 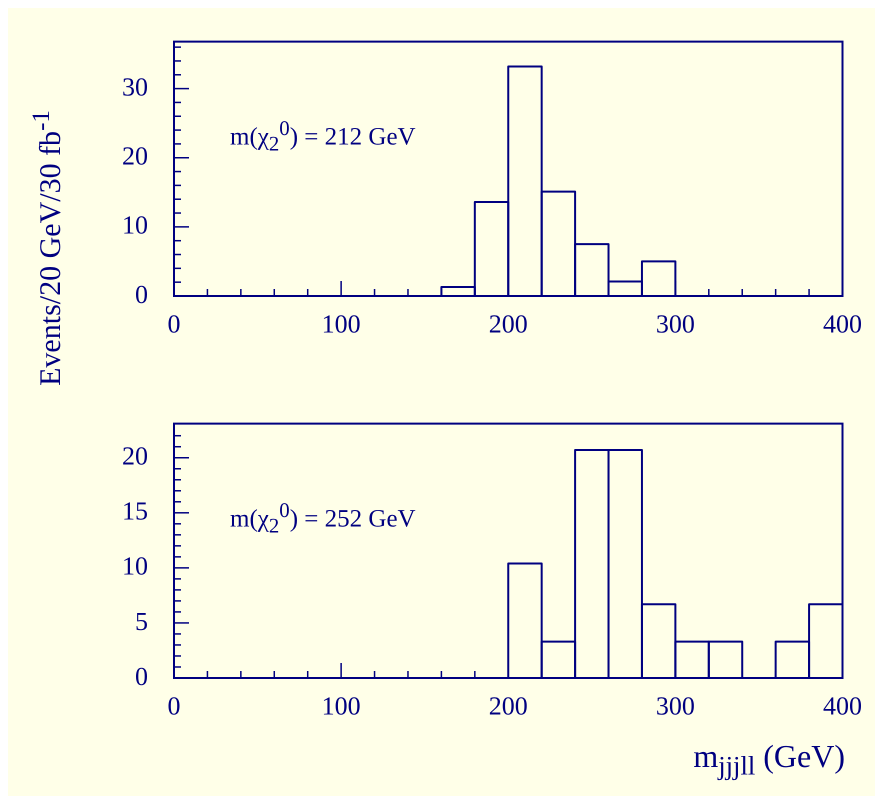 What do you see at coordinates (135, 511) in the screenshot?
I see `y-tick-label: 15` at bounding box center [135, 511].